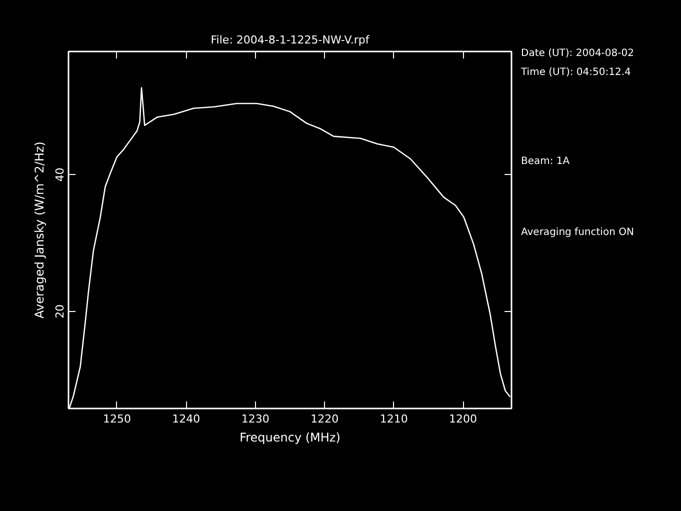 The width and height of the screenshot is (681, 511). Describe the element at coordinates (576, 73) in the screenshot. I see `text: Time (UT): 04:50:12.4` at that location.